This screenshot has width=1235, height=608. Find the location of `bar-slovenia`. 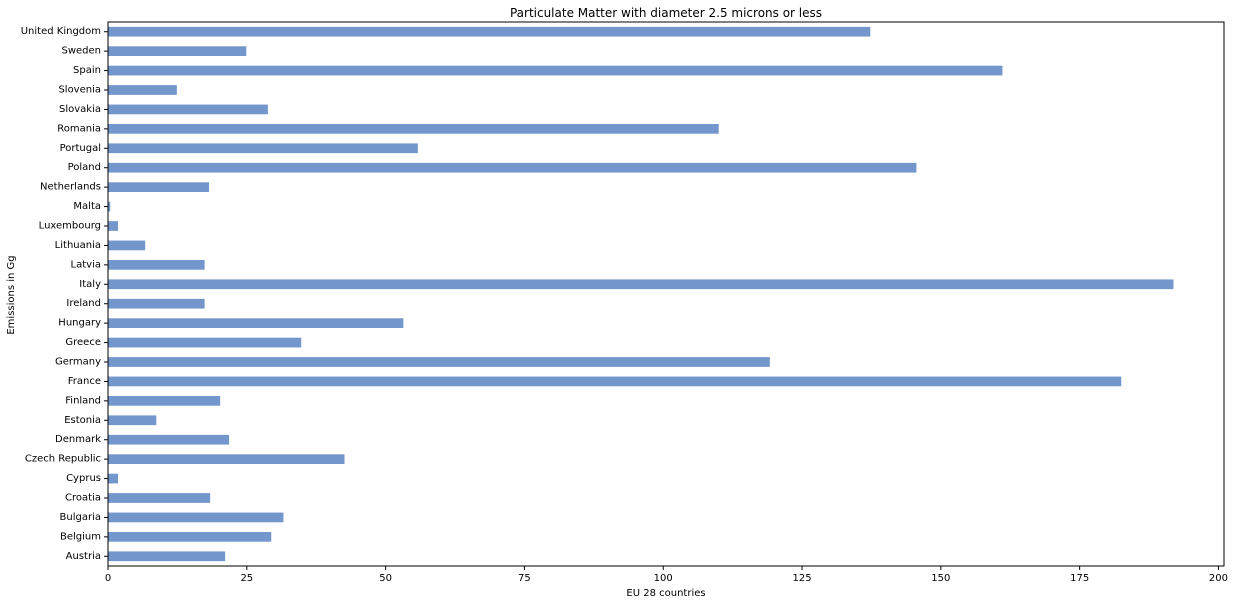

bar-slovenia is located at coordinates (142, 90).